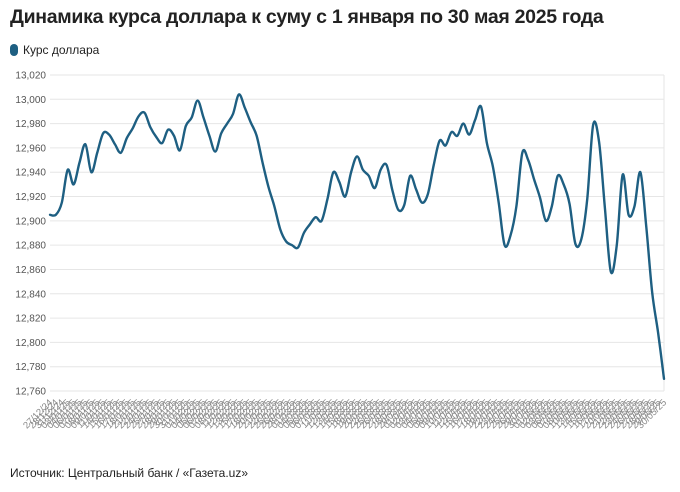 This screenshot has height=492, width=680. Describe the element at coordinates (30, 76) in the screenshot. I see `y-tick-label: 13,020` at that location.